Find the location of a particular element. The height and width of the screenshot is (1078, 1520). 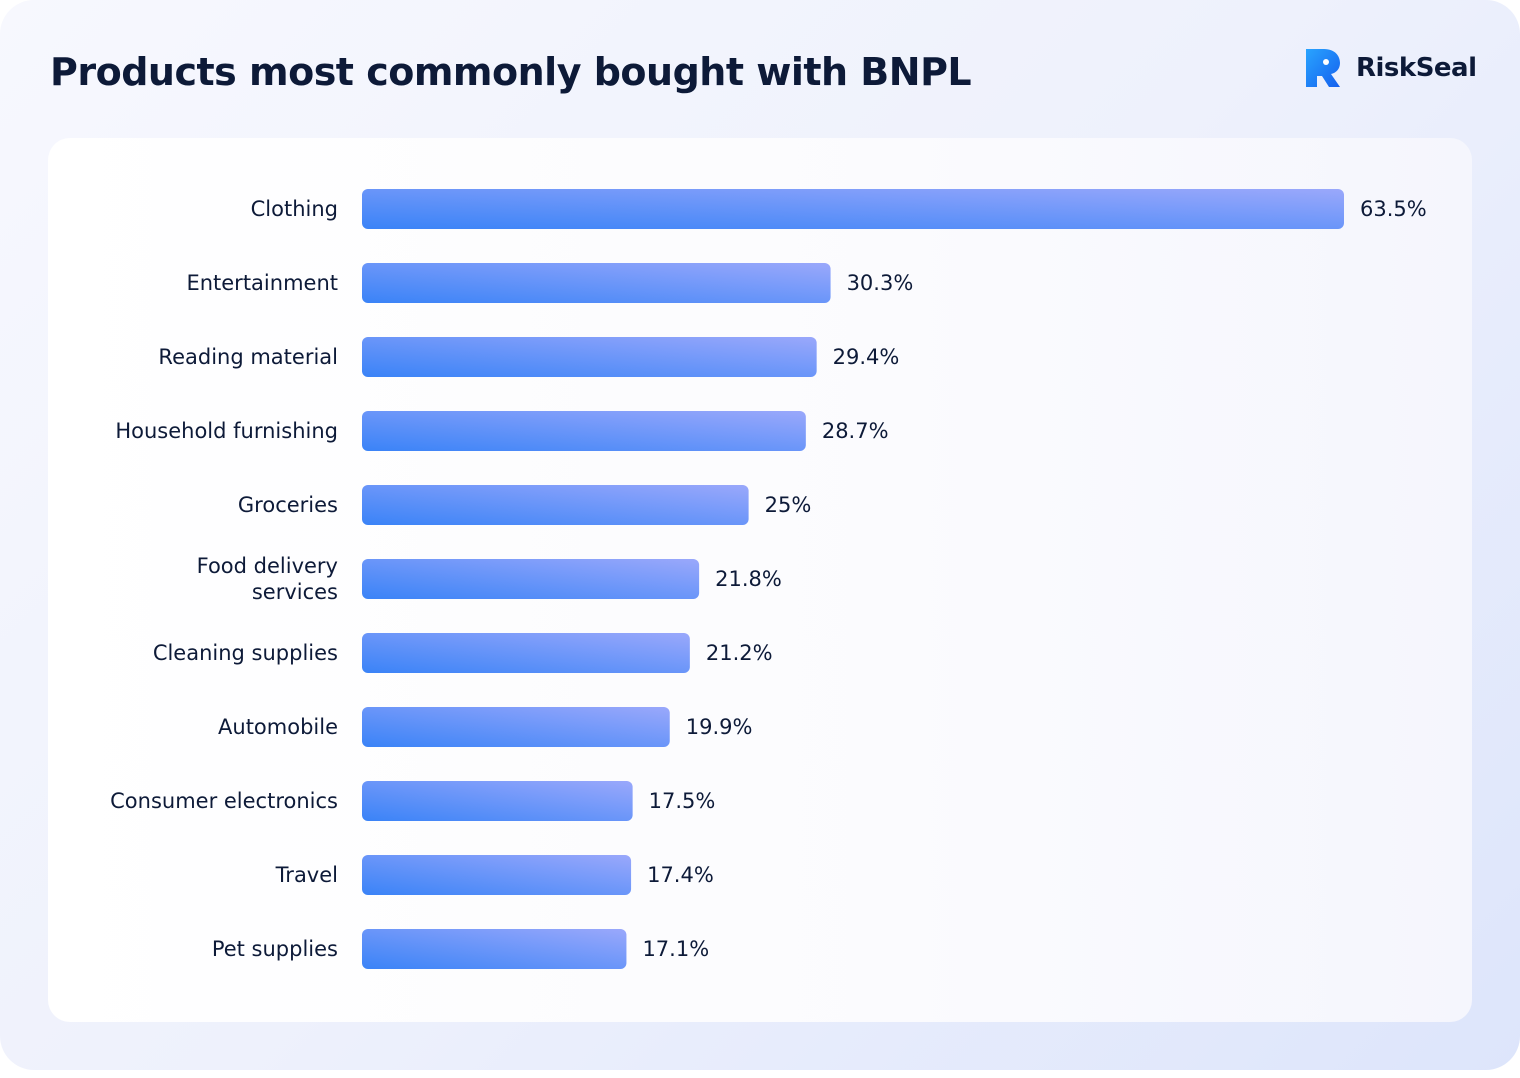

category-label: Clothing is located at coordinates (294, 209).